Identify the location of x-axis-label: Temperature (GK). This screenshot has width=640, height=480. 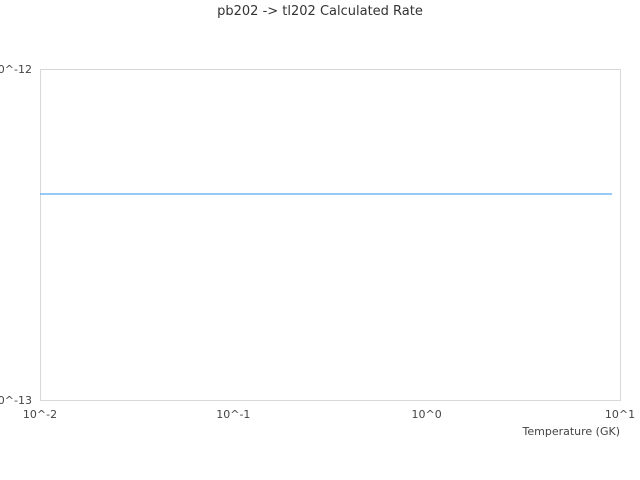
(571, 431).